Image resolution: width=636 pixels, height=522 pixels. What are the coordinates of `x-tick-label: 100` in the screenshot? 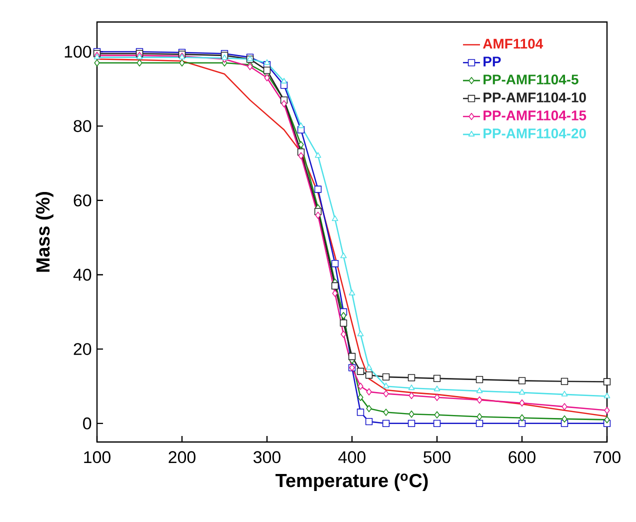 It's located at (97, 457).